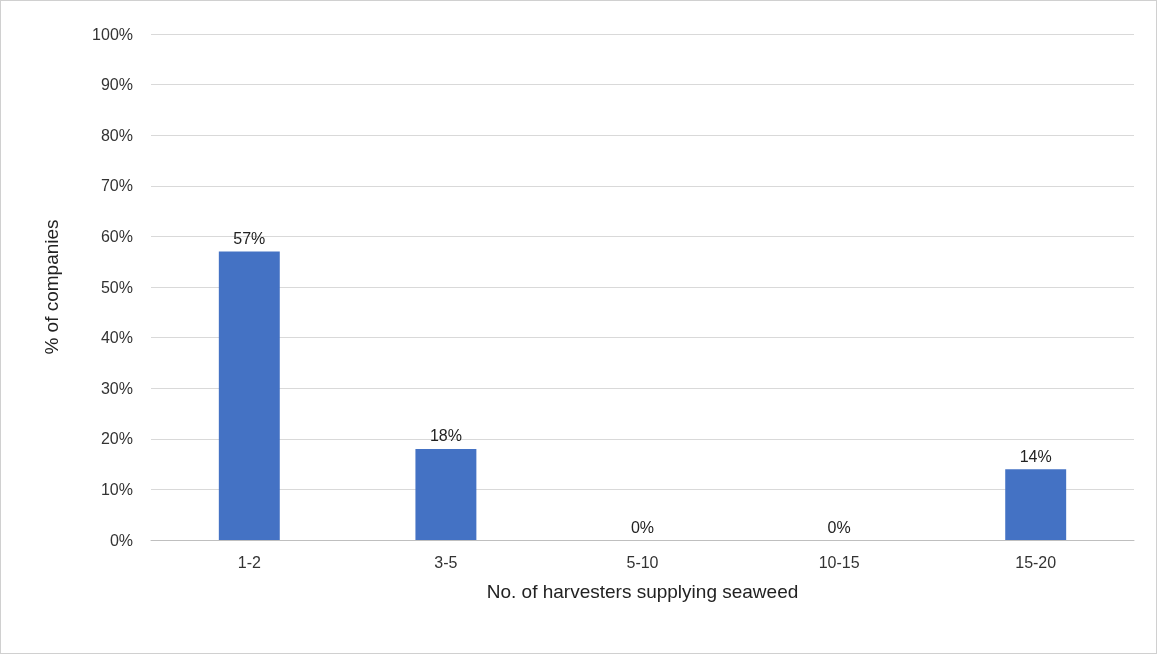 This screenshot has width=1157, height=654. Describe the element at coordinates (446, 562) in the screenshot. I see `x-tick-label: 3-5` at that location.